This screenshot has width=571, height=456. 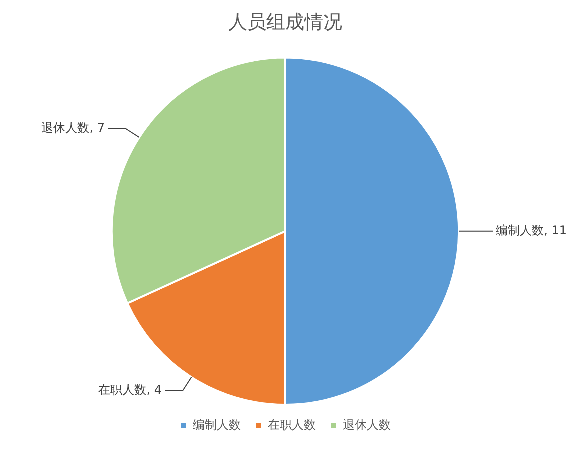 What do you see at coordinates (73, 128) in the screenshot?
I see `data-label: 退休人数, 7` at bounding box center [73, 128].